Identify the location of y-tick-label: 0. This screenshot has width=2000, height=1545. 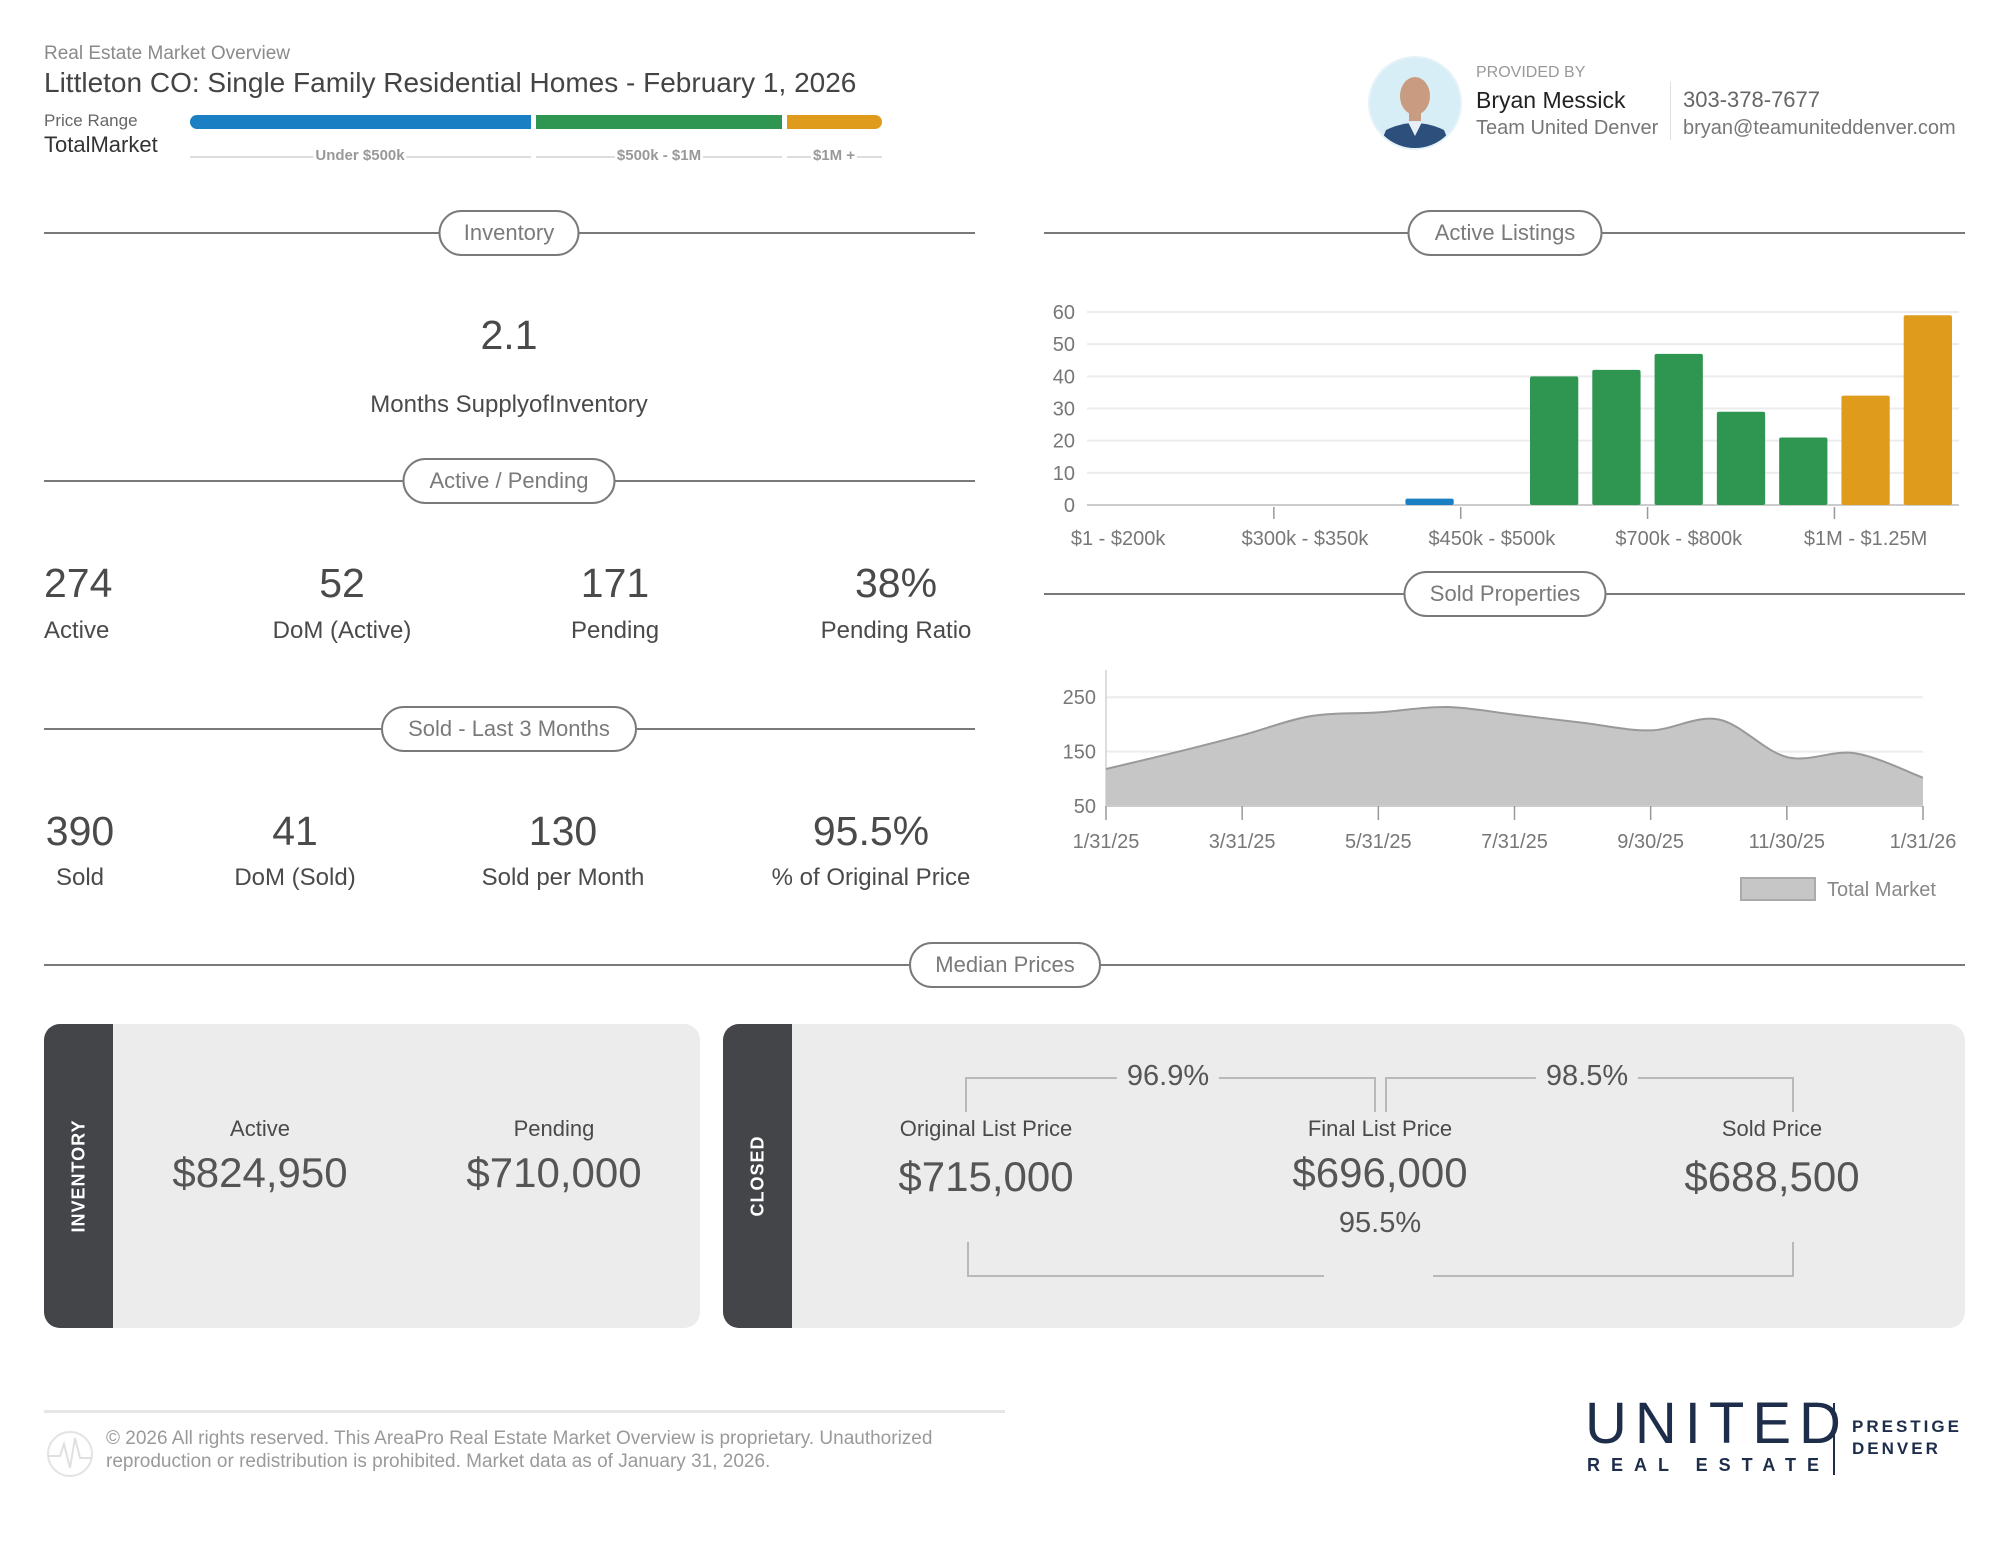
(1069, 506).